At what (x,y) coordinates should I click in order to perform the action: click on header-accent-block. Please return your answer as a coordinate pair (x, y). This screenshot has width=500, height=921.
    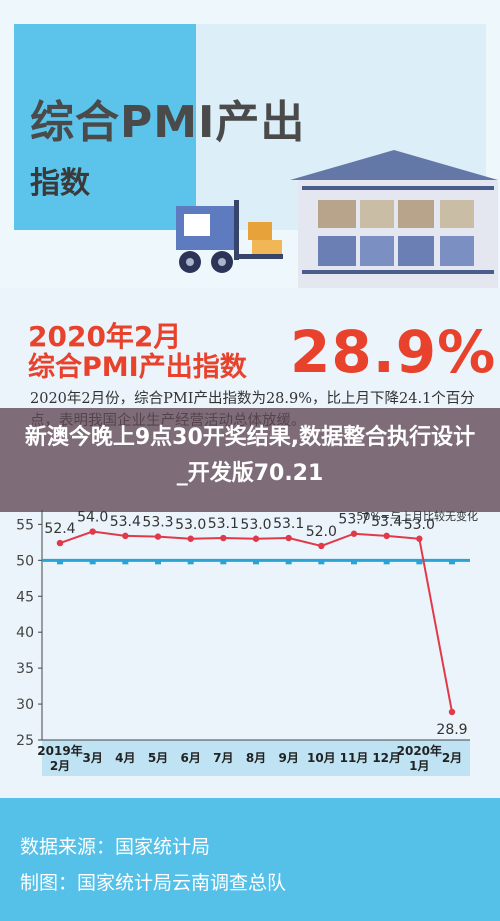
    Looking at the image, I should click on (105, 127).